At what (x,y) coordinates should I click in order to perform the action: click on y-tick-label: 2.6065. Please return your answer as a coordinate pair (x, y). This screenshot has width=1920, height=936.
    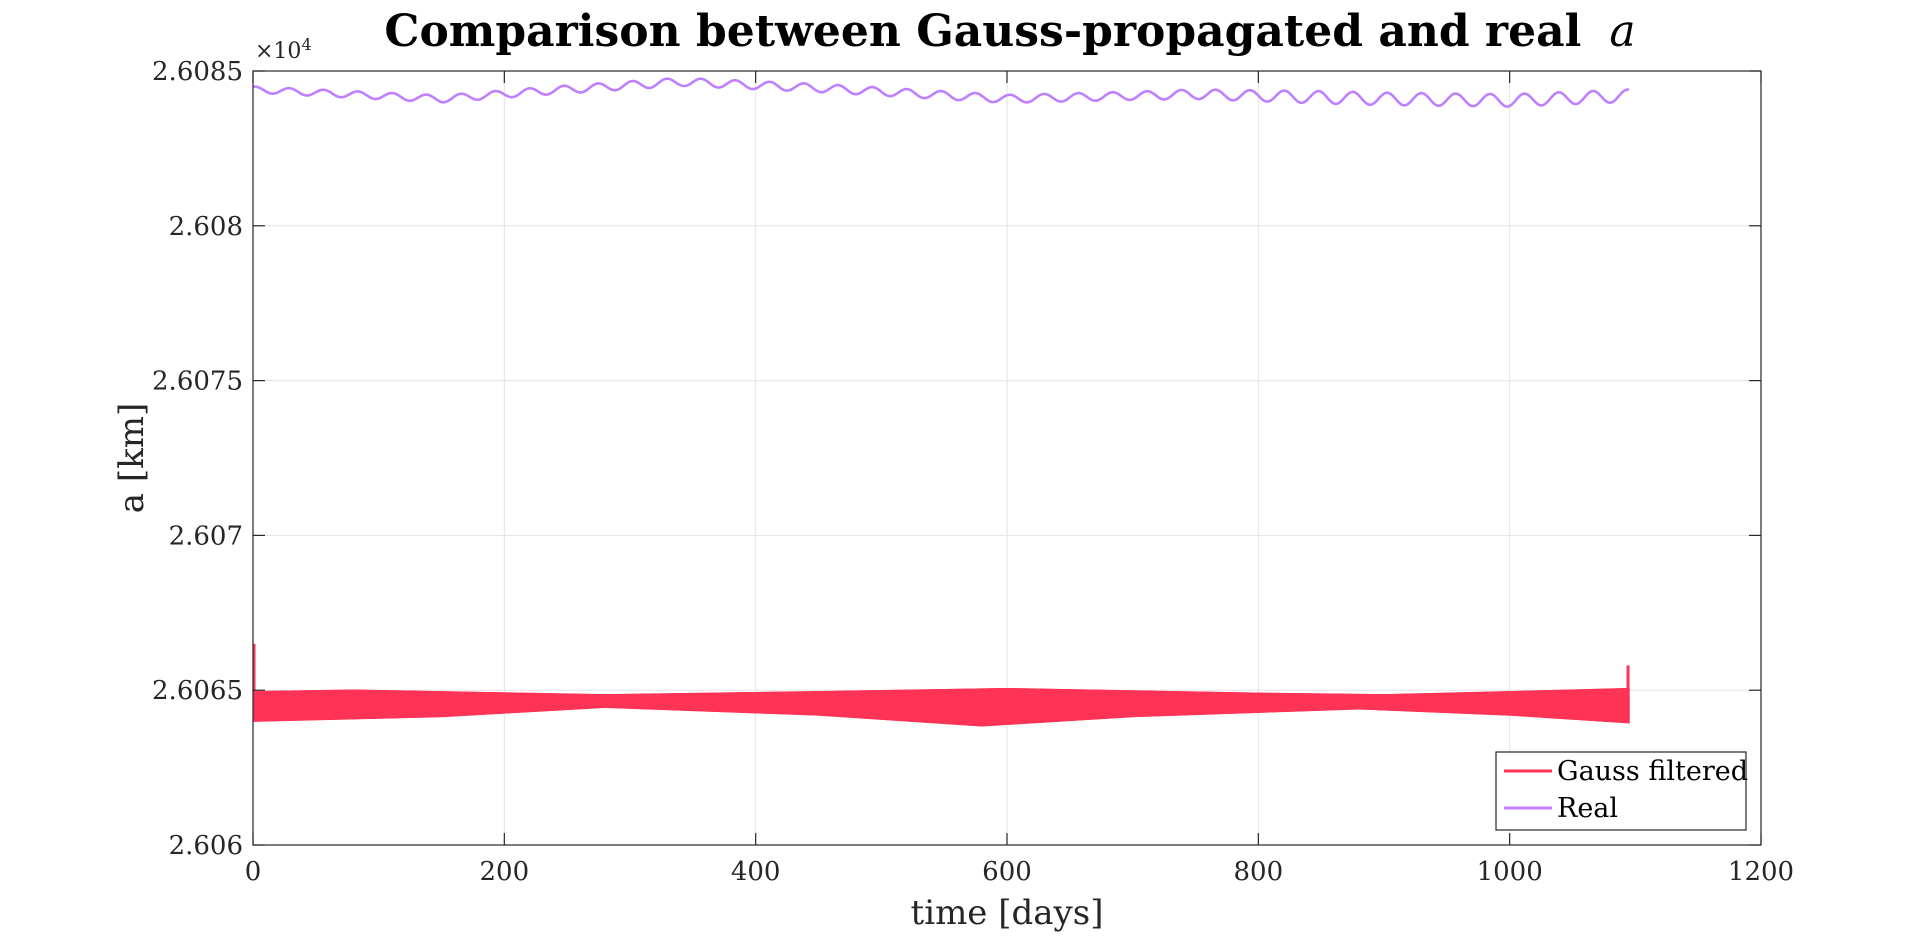
    Looking at the image, I should click on (197, 691).